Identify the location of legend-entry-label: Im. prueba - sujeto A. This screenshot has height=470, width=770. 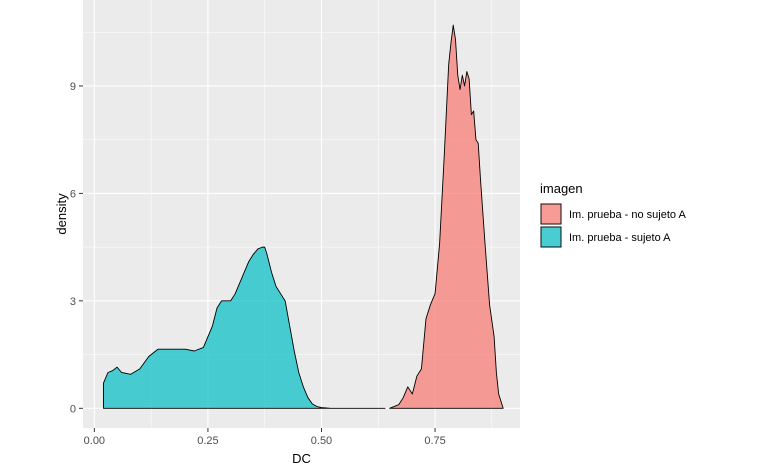
(620, 238).